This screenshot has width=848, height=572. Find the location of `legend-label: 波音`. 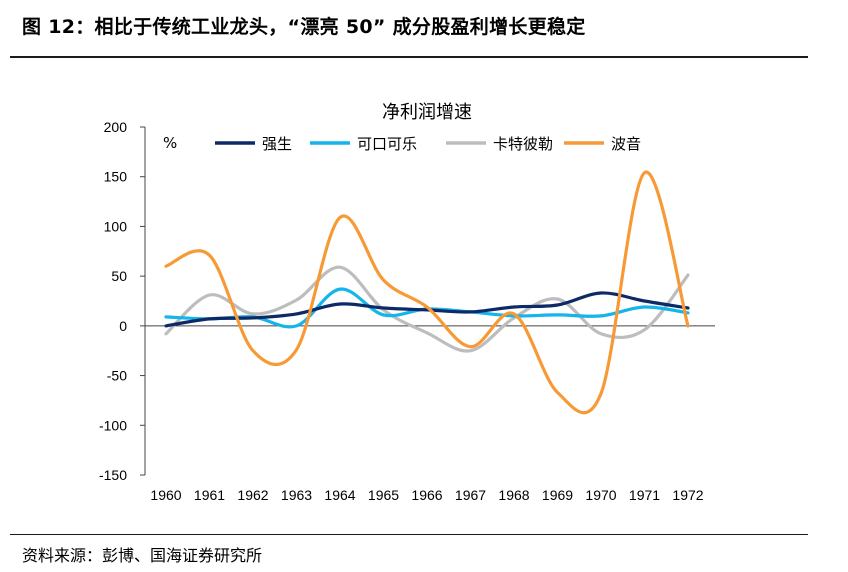

legend-label: 波音 is located at coordinates (626, 144).